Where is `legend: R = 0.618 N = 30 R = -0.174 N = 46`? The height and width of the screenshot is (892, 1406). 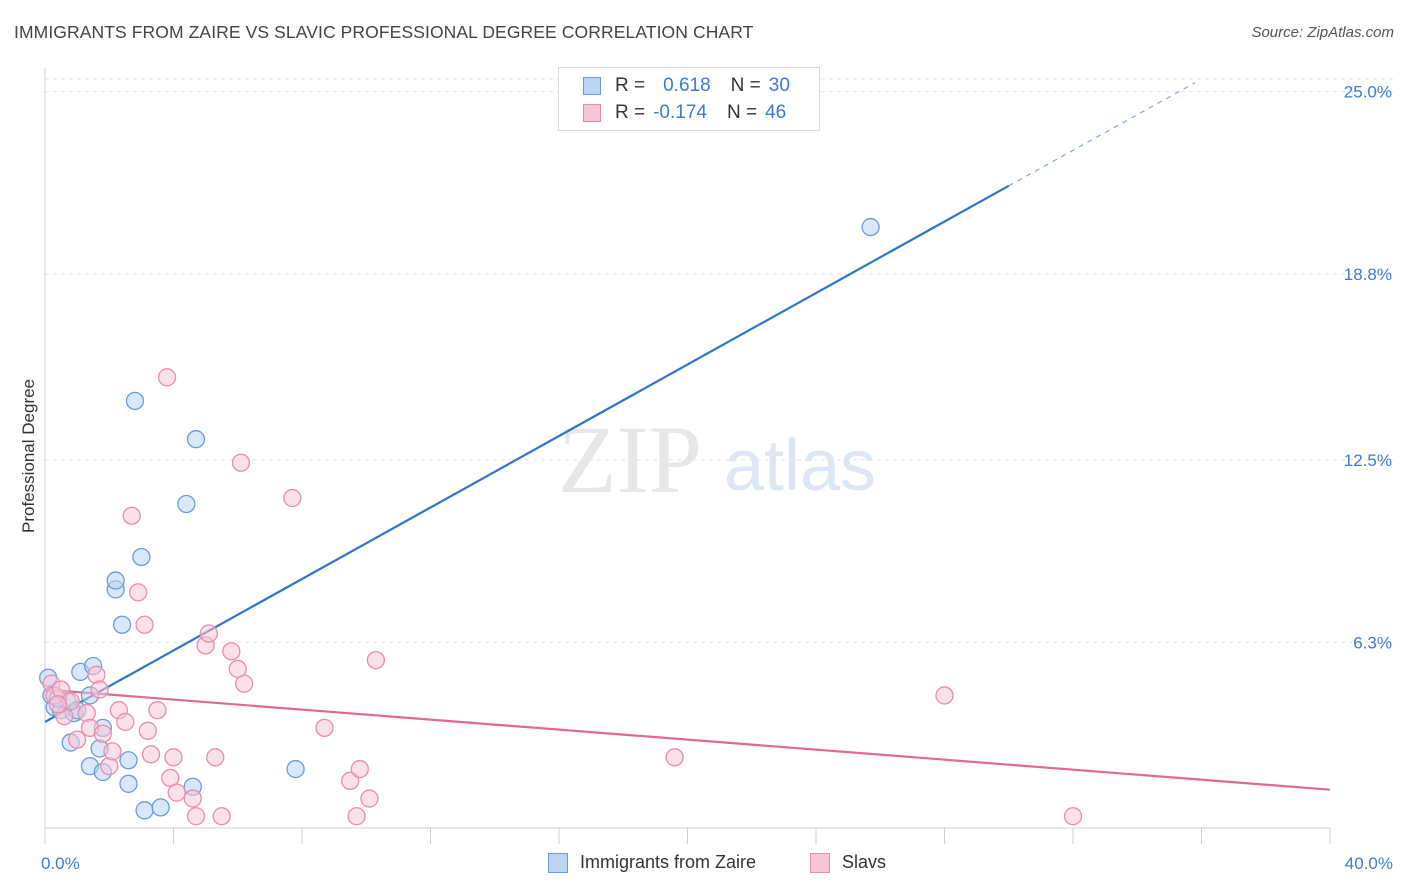
legend: R = 0.618 N = 30 R = -0.174 N = 46 is located at coordinates (689, 99).